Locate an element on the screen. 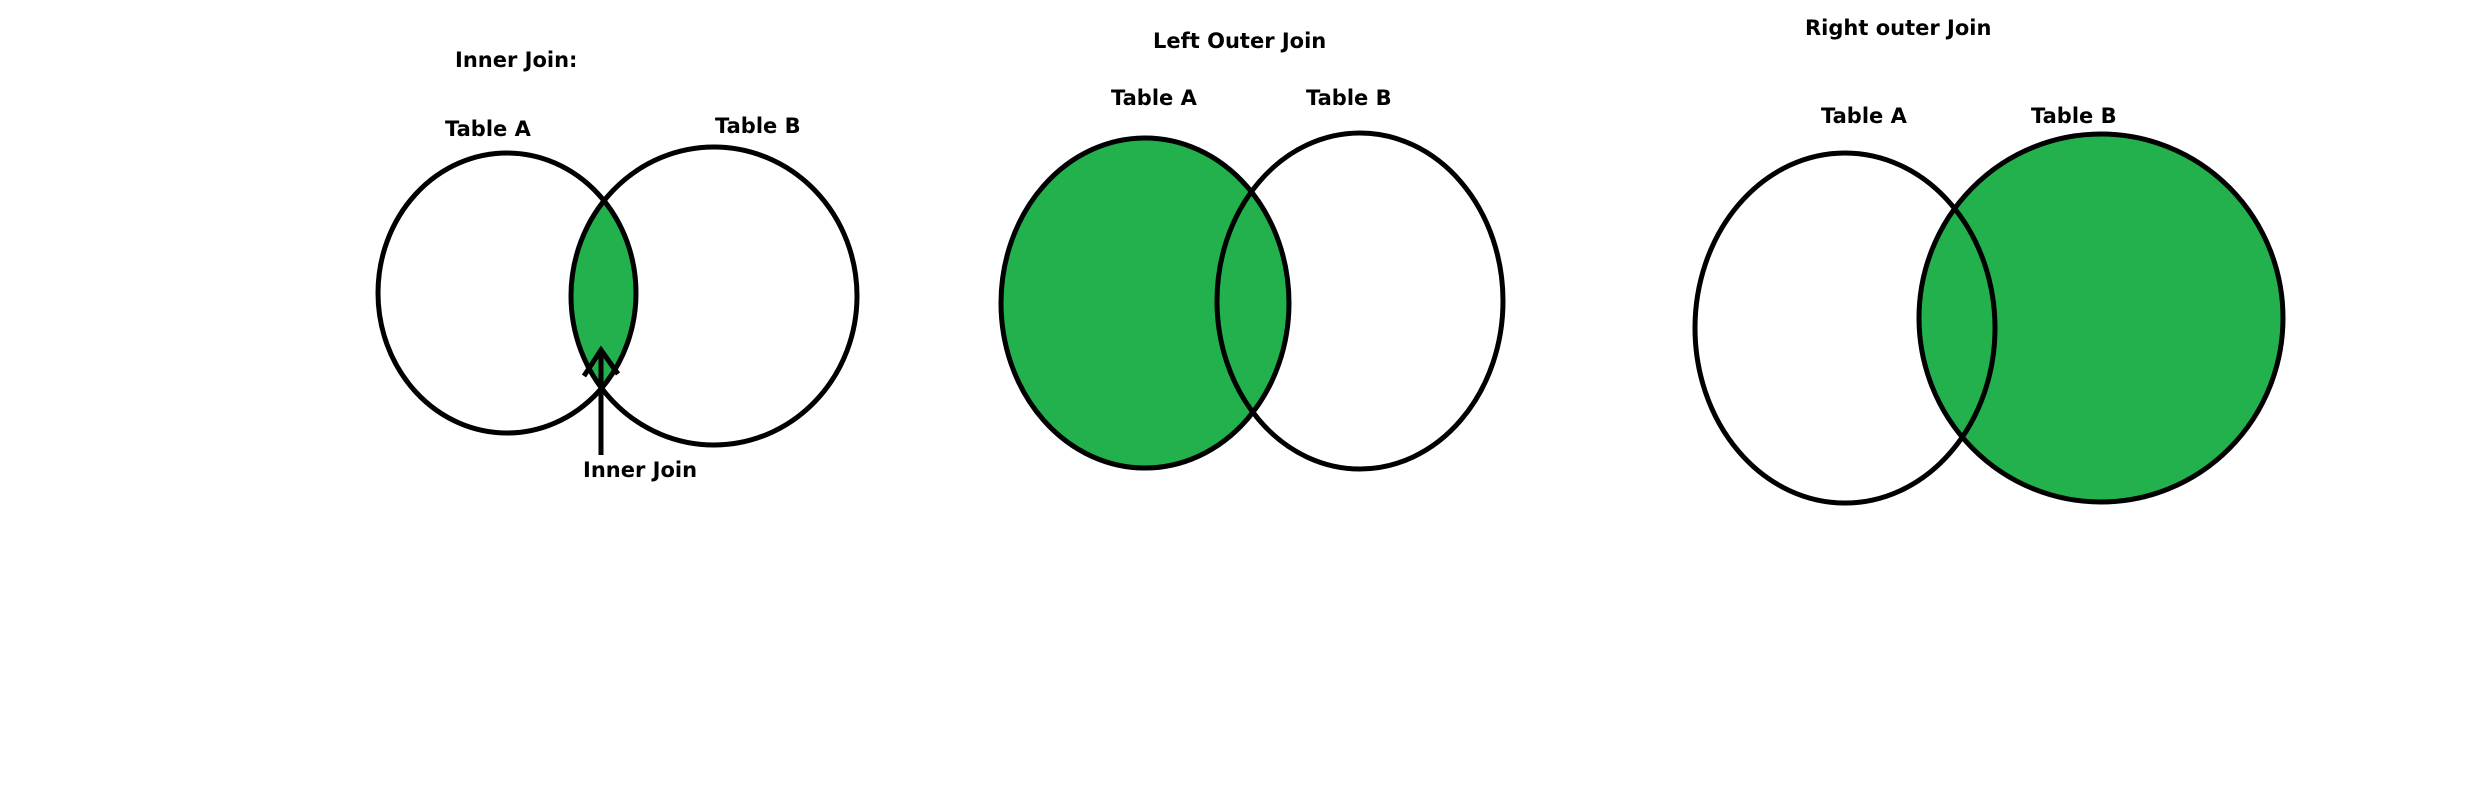 This screenshot has width=2472, height=800. right-outer-join-title: Right outer Join is located at coordinates (1898, 28).